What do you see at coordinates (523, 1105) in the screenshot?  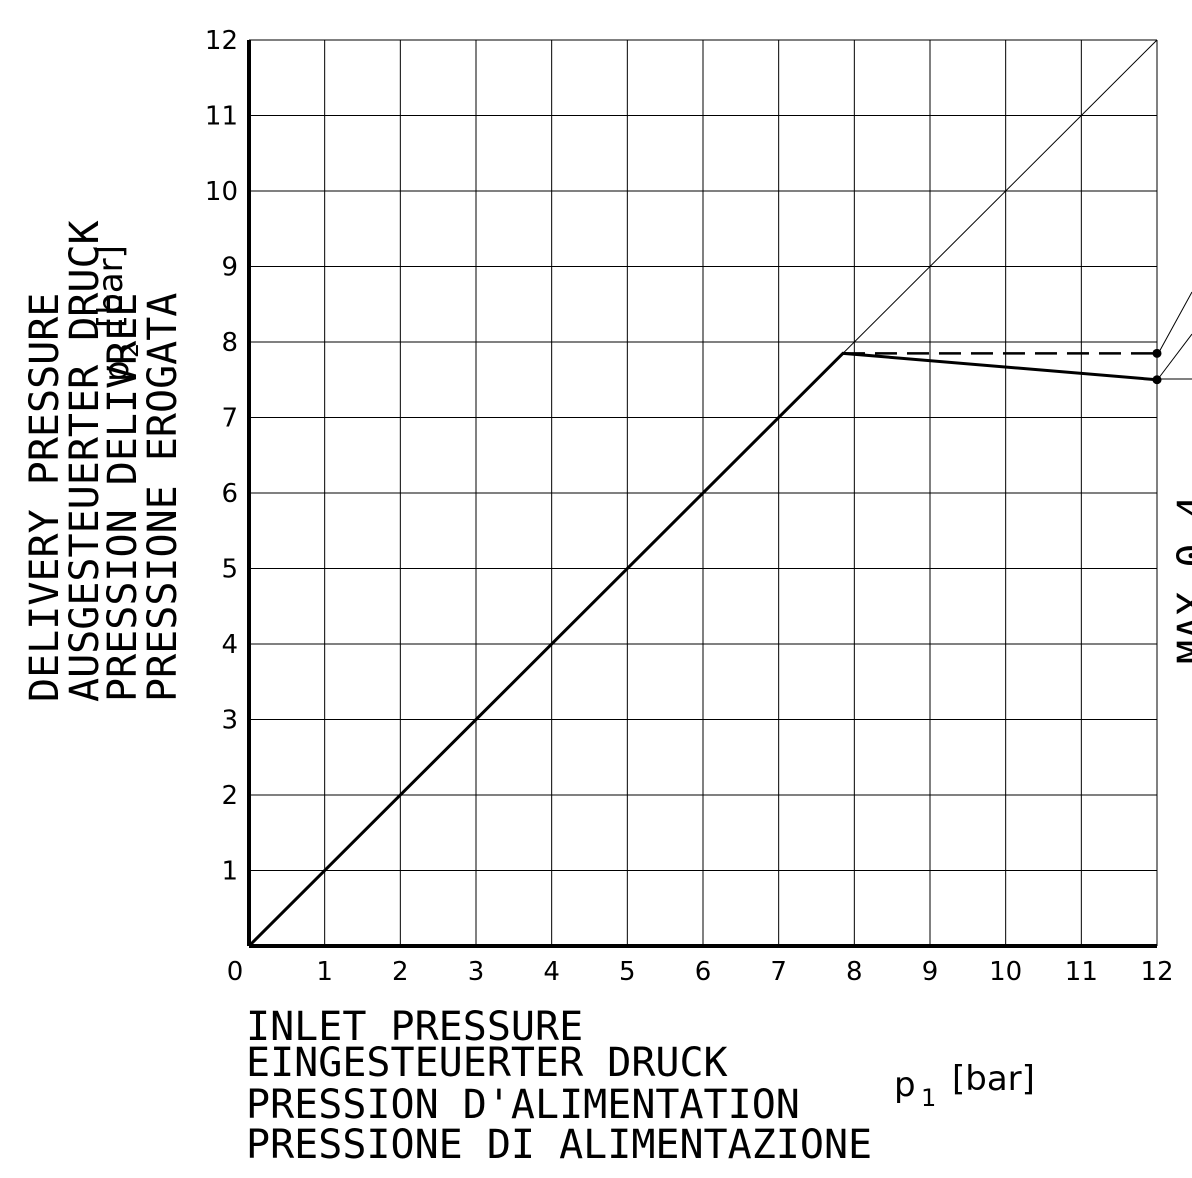 I see `x-label-line-3: PRESSION D'ALIMENTATION` at bounding box center [523, 1105].